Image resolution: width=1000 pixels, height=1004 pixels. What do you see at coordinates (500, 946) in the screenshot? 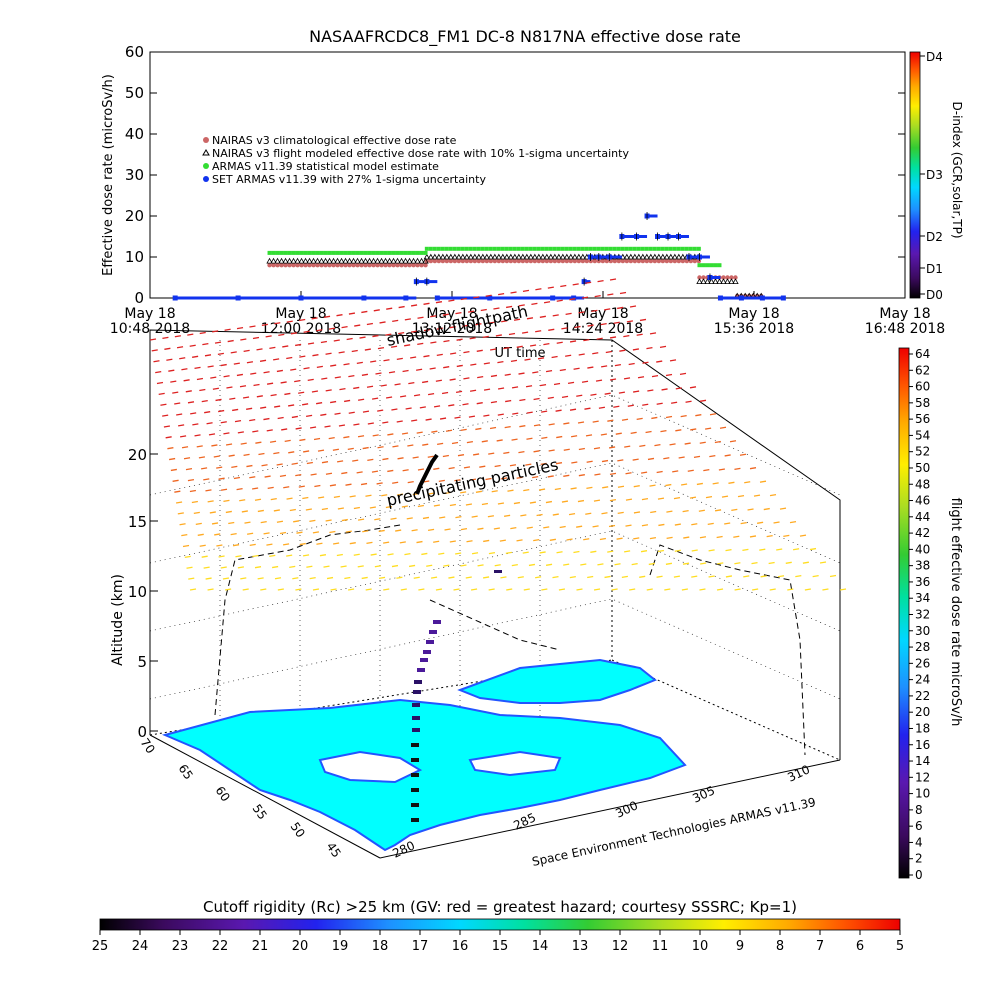
I see `cutoff-tick-label: 15` at bounding box center [500, 946].